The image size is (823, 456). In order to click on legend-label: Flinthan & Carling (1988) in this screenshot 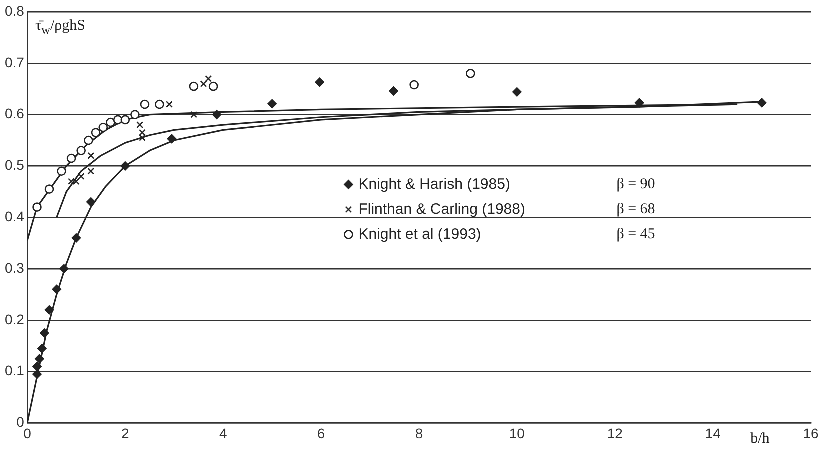, I will do `click(442, 209)`.